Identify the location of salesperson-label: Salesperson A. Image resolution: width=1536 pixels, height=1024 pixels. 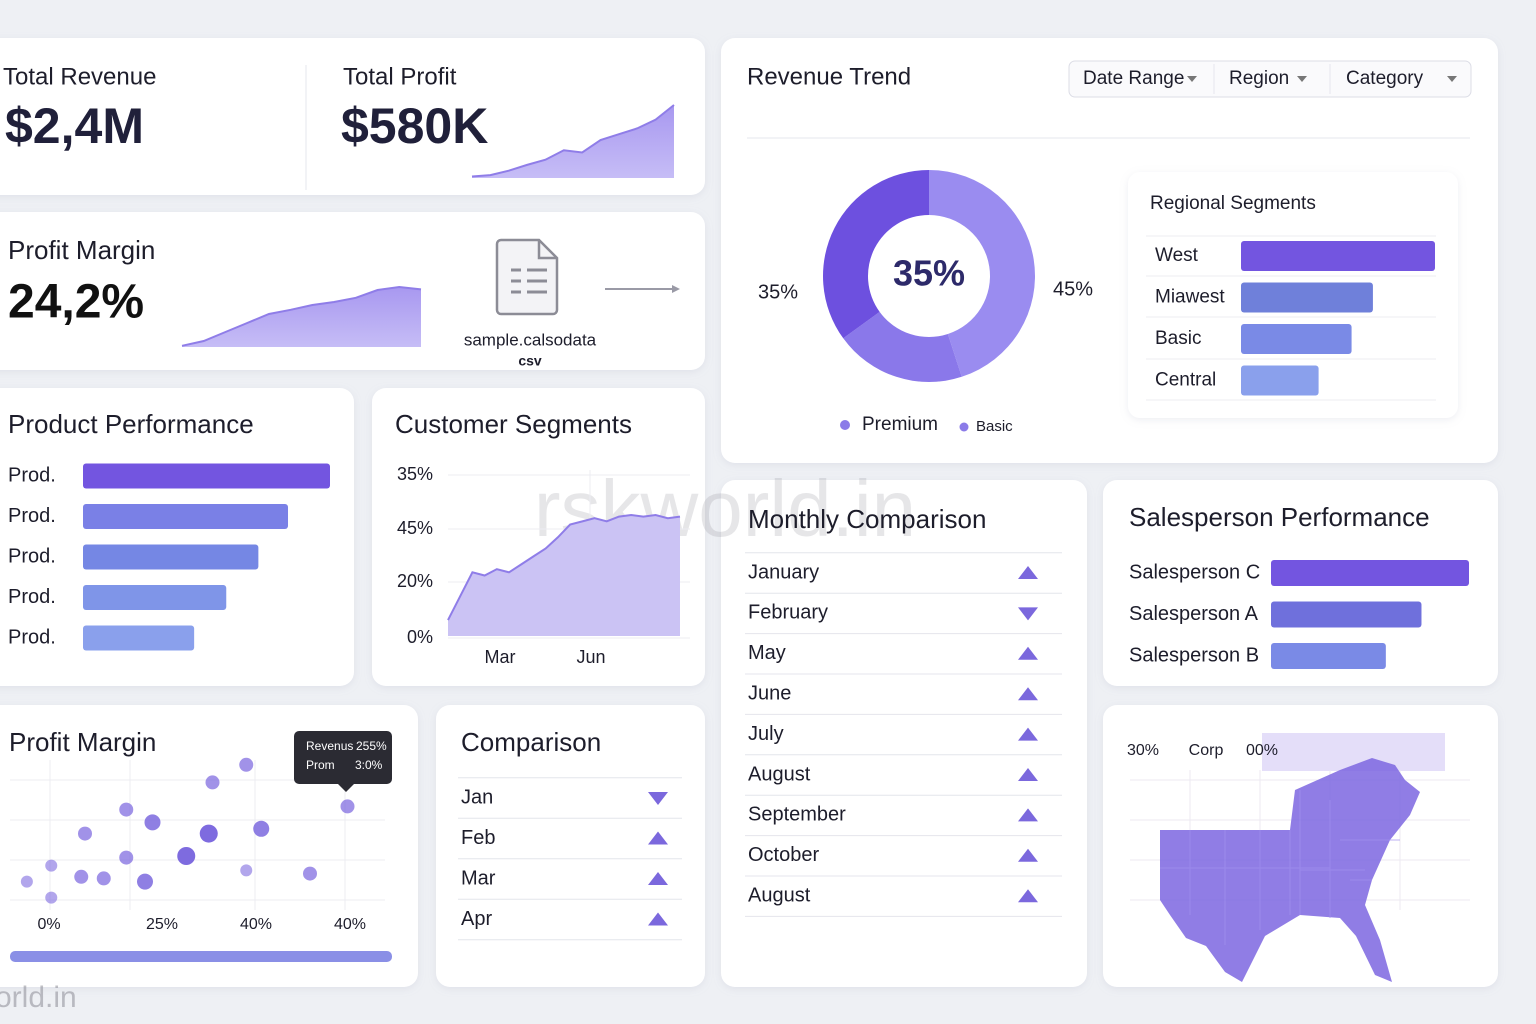
(1194, 614).